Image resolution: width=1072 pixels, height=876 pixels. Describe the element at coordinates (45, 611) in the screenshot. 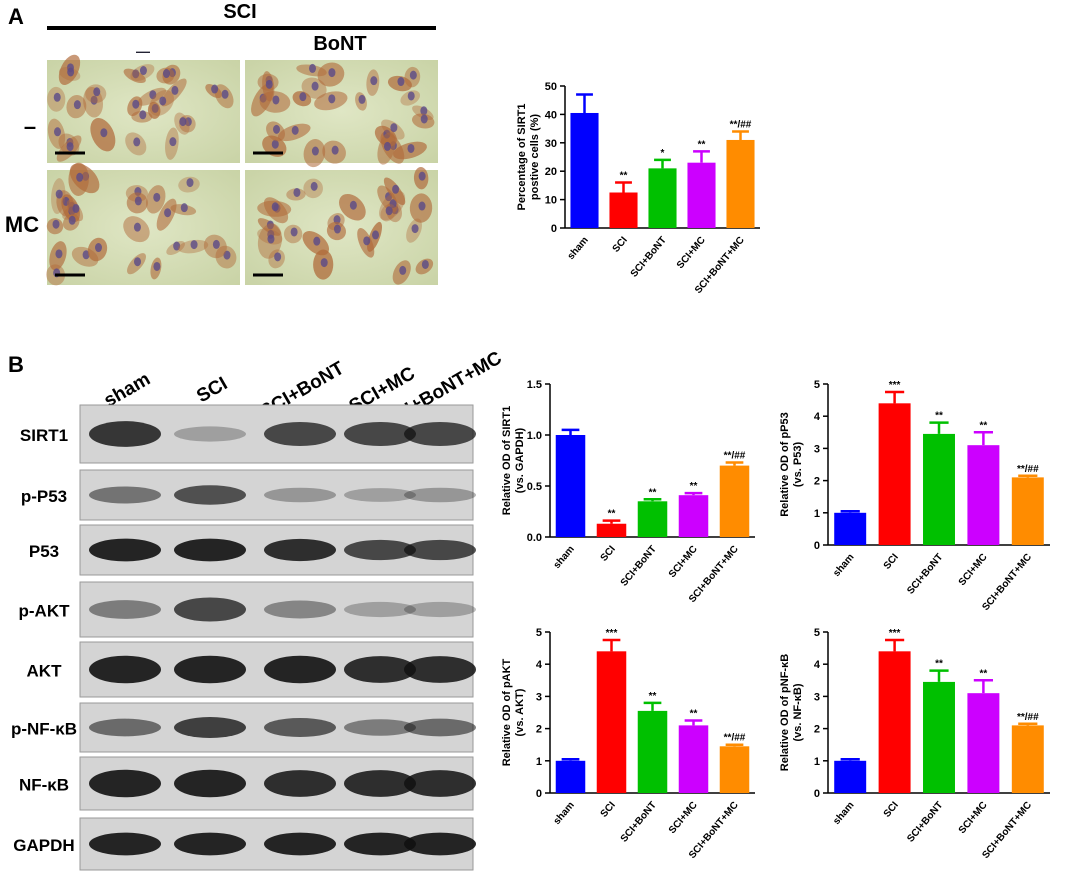

I see `blot-label: p-AKT` at that location.